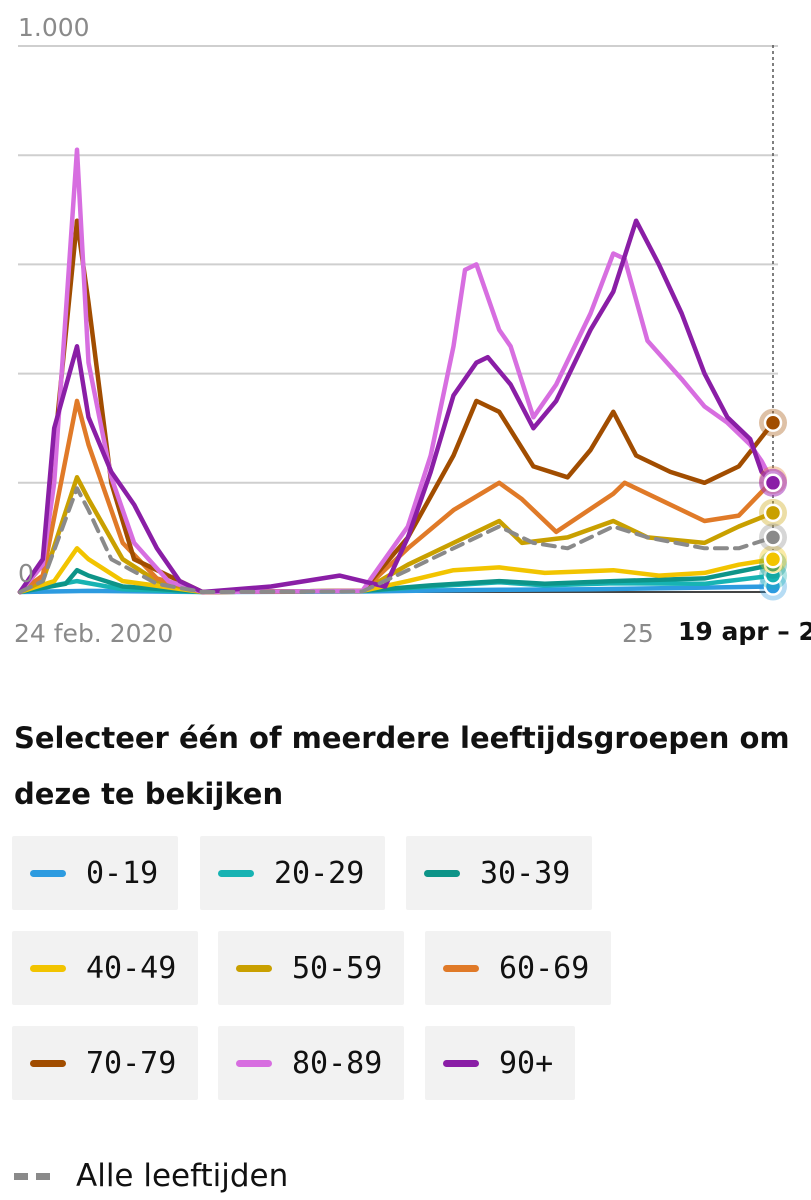 This screenshot has height=1200, width=811. I want to click on legend-button-80-89: 80-89, so click(311, 1063).